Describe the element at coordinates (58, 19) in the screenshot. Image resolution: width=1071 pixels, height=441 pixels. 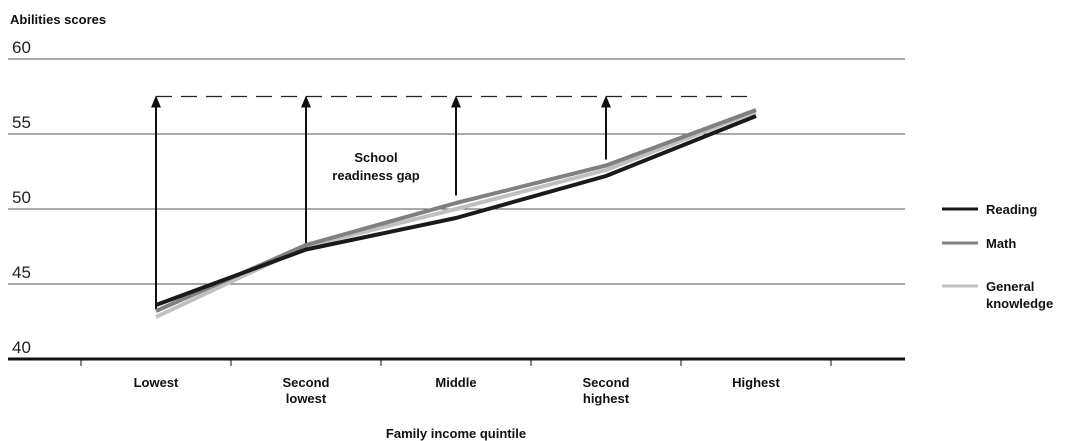
I see `y-axis-label: Abilities scores` at that location.